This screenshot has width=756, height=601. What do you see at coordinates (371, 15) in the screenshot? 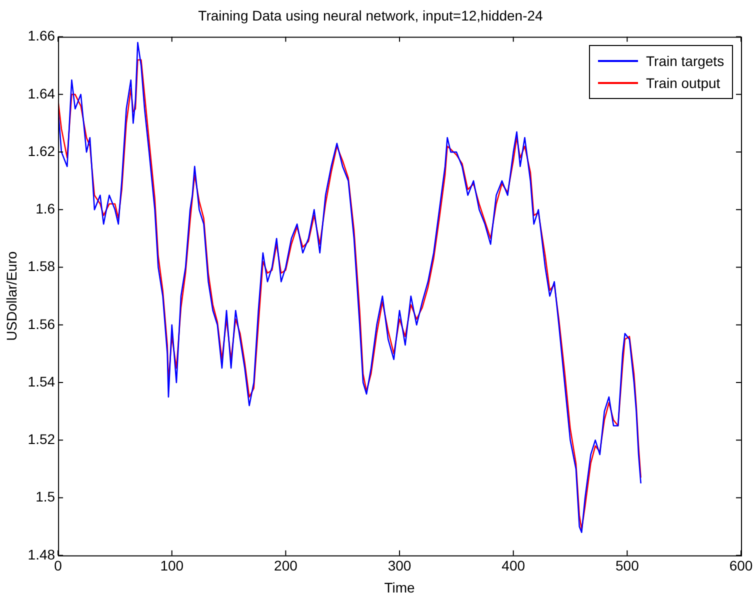
I see `chart-title: Training Data using neural network, input=12,hidden-24` at bounding box center [371, 15].